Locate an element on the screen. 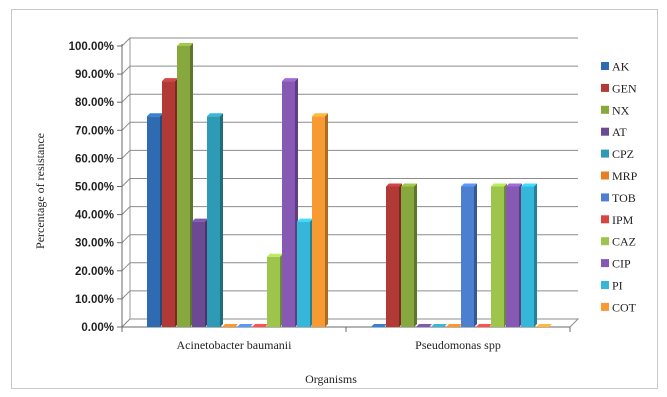 This screenshot has width=667, height=397. legend-label: CIP is located at coordinates (621, 264).